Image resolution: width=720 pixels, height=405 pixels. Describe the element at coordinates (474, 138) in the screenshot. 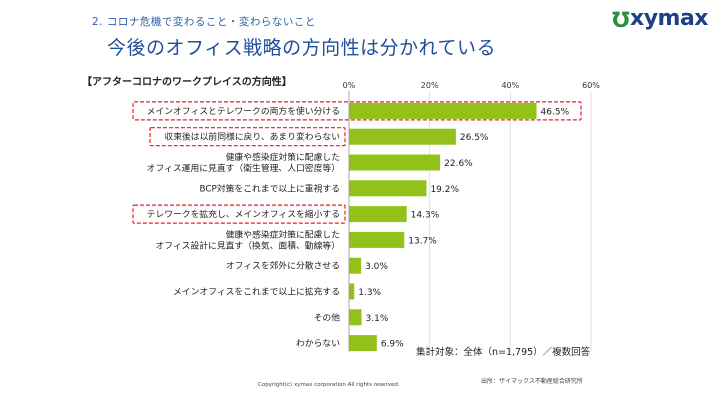

I see `data-label: 26.5%` at that location.